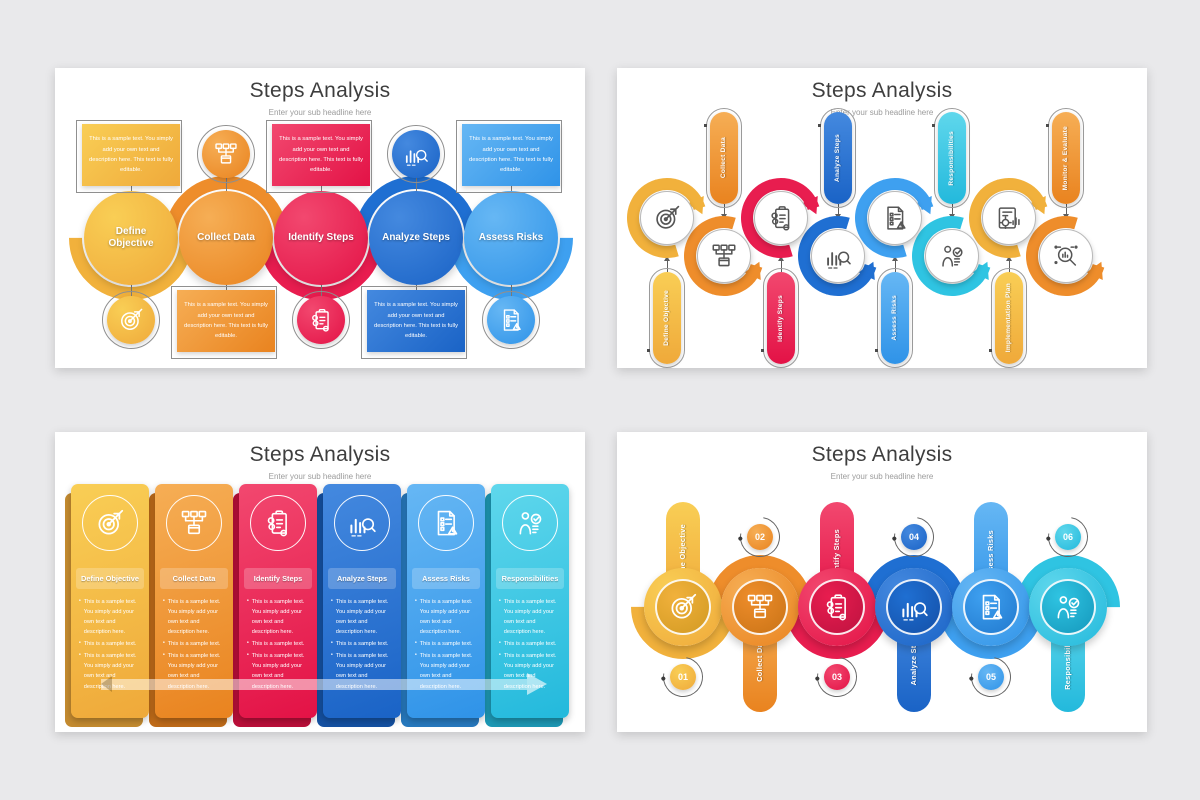 This screenshot has width=1200, height=800. Describe the element at coordinates (894, 318) in the screenshot. I see `step-label: Assess Risks` at that location.